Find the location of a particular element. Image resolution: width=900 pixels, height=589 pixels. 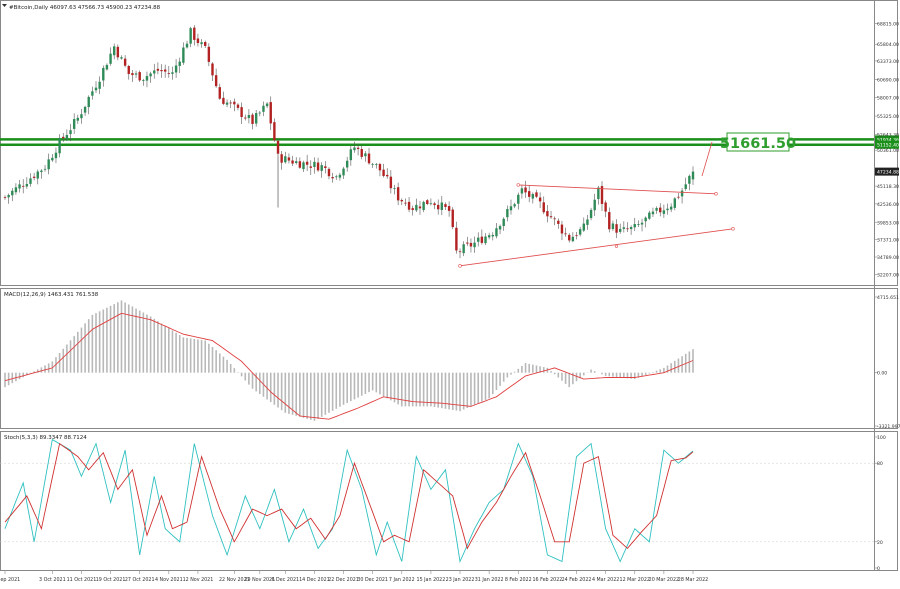

date-tick-label: 28 Mar 2022 is located at coordinates (693, 580).